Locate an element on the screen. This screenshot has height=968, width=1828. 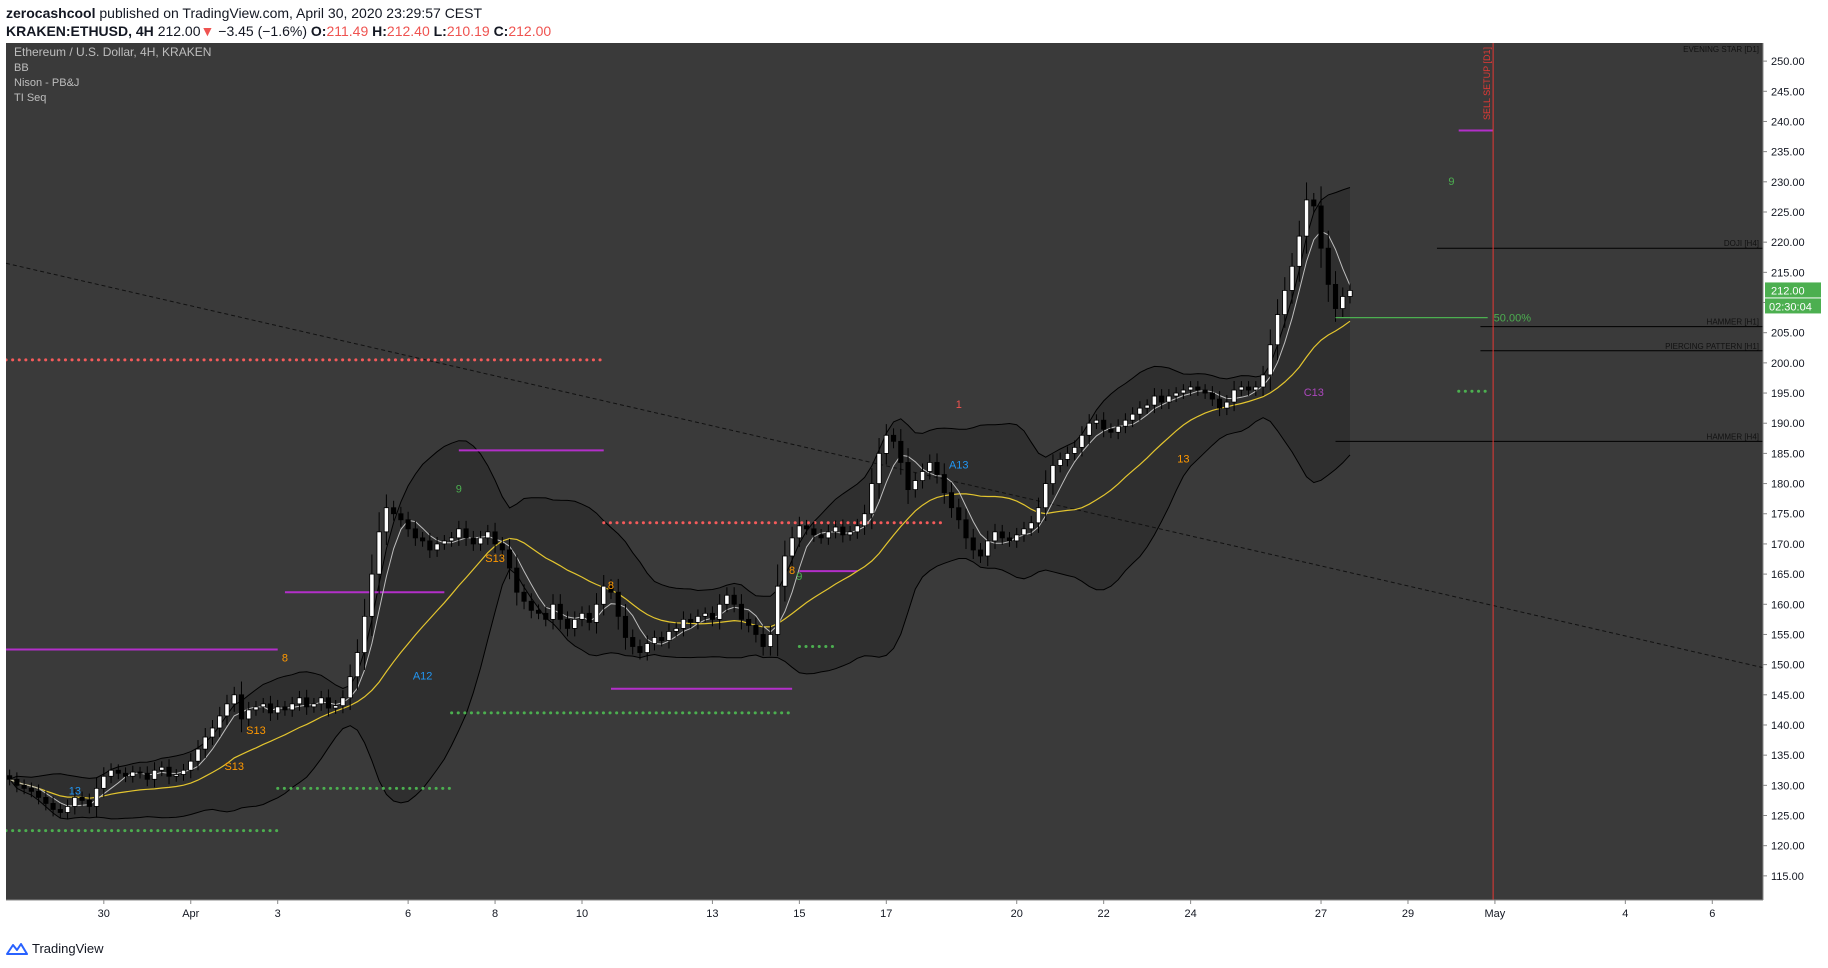
pattern-label: EVENING STAR [D1] is located at coordinates (1721, 49).